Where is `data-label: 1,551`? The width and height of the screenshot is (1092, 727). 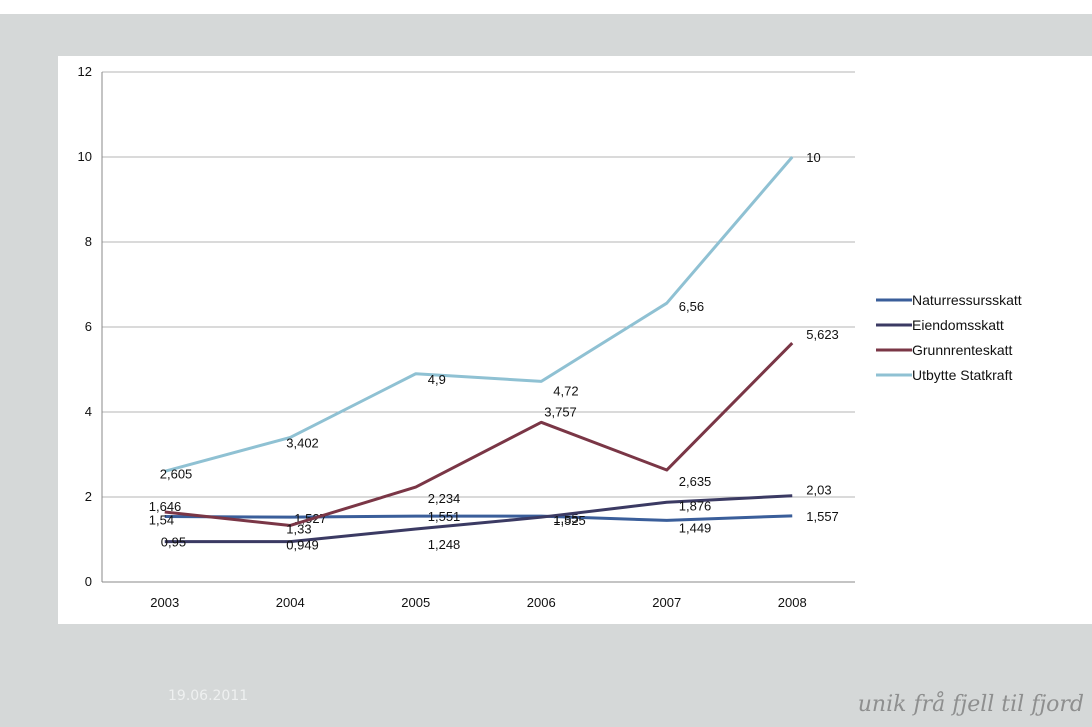 data-label: 1,551 is located at coordinates (444, 516).